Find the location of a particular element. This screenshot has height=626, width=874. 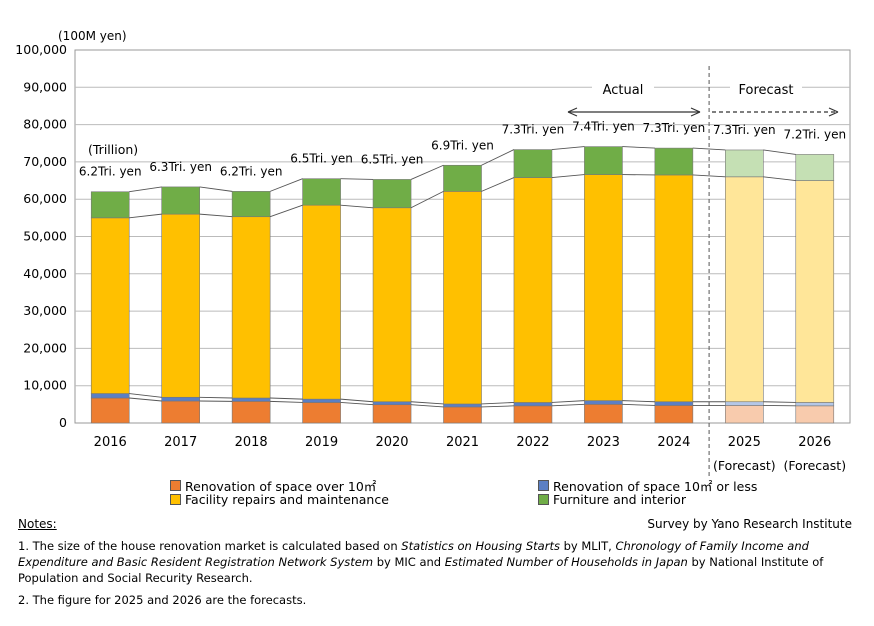

total-label-2025: 7.3Tri. yen is located at coordinates (744, 130).